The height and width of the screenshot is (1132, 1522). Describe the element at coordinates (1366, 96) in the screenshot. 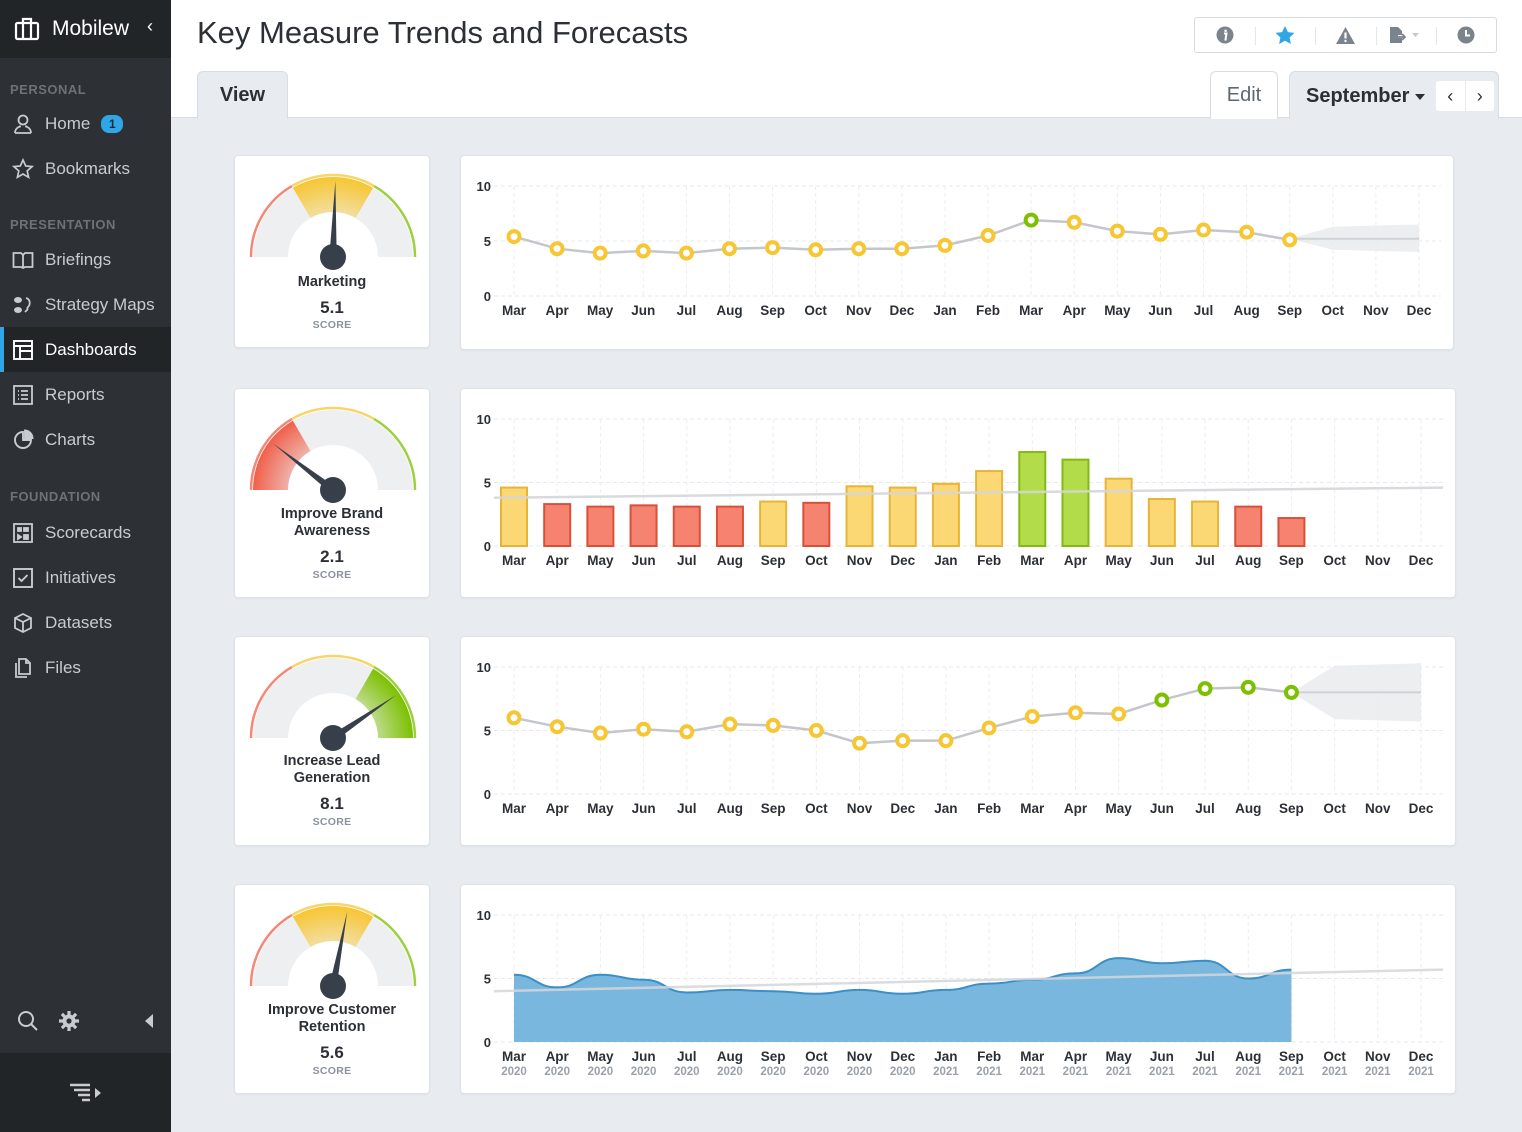

I see `period-dropdown: September` at that location.